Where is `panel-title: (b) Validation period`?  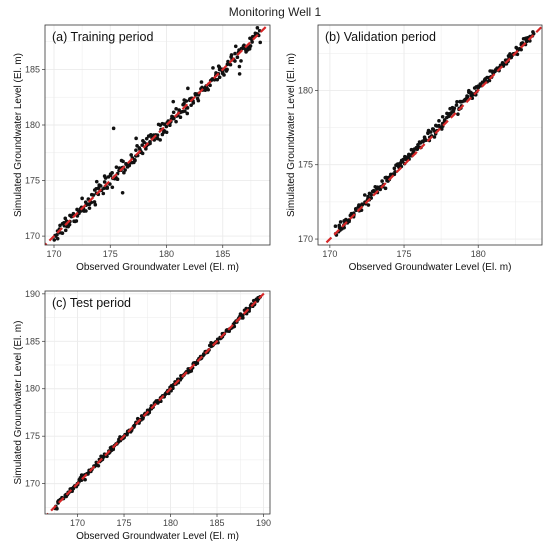 panel-title: (b) Validation period is located at coordinates (380, 37).